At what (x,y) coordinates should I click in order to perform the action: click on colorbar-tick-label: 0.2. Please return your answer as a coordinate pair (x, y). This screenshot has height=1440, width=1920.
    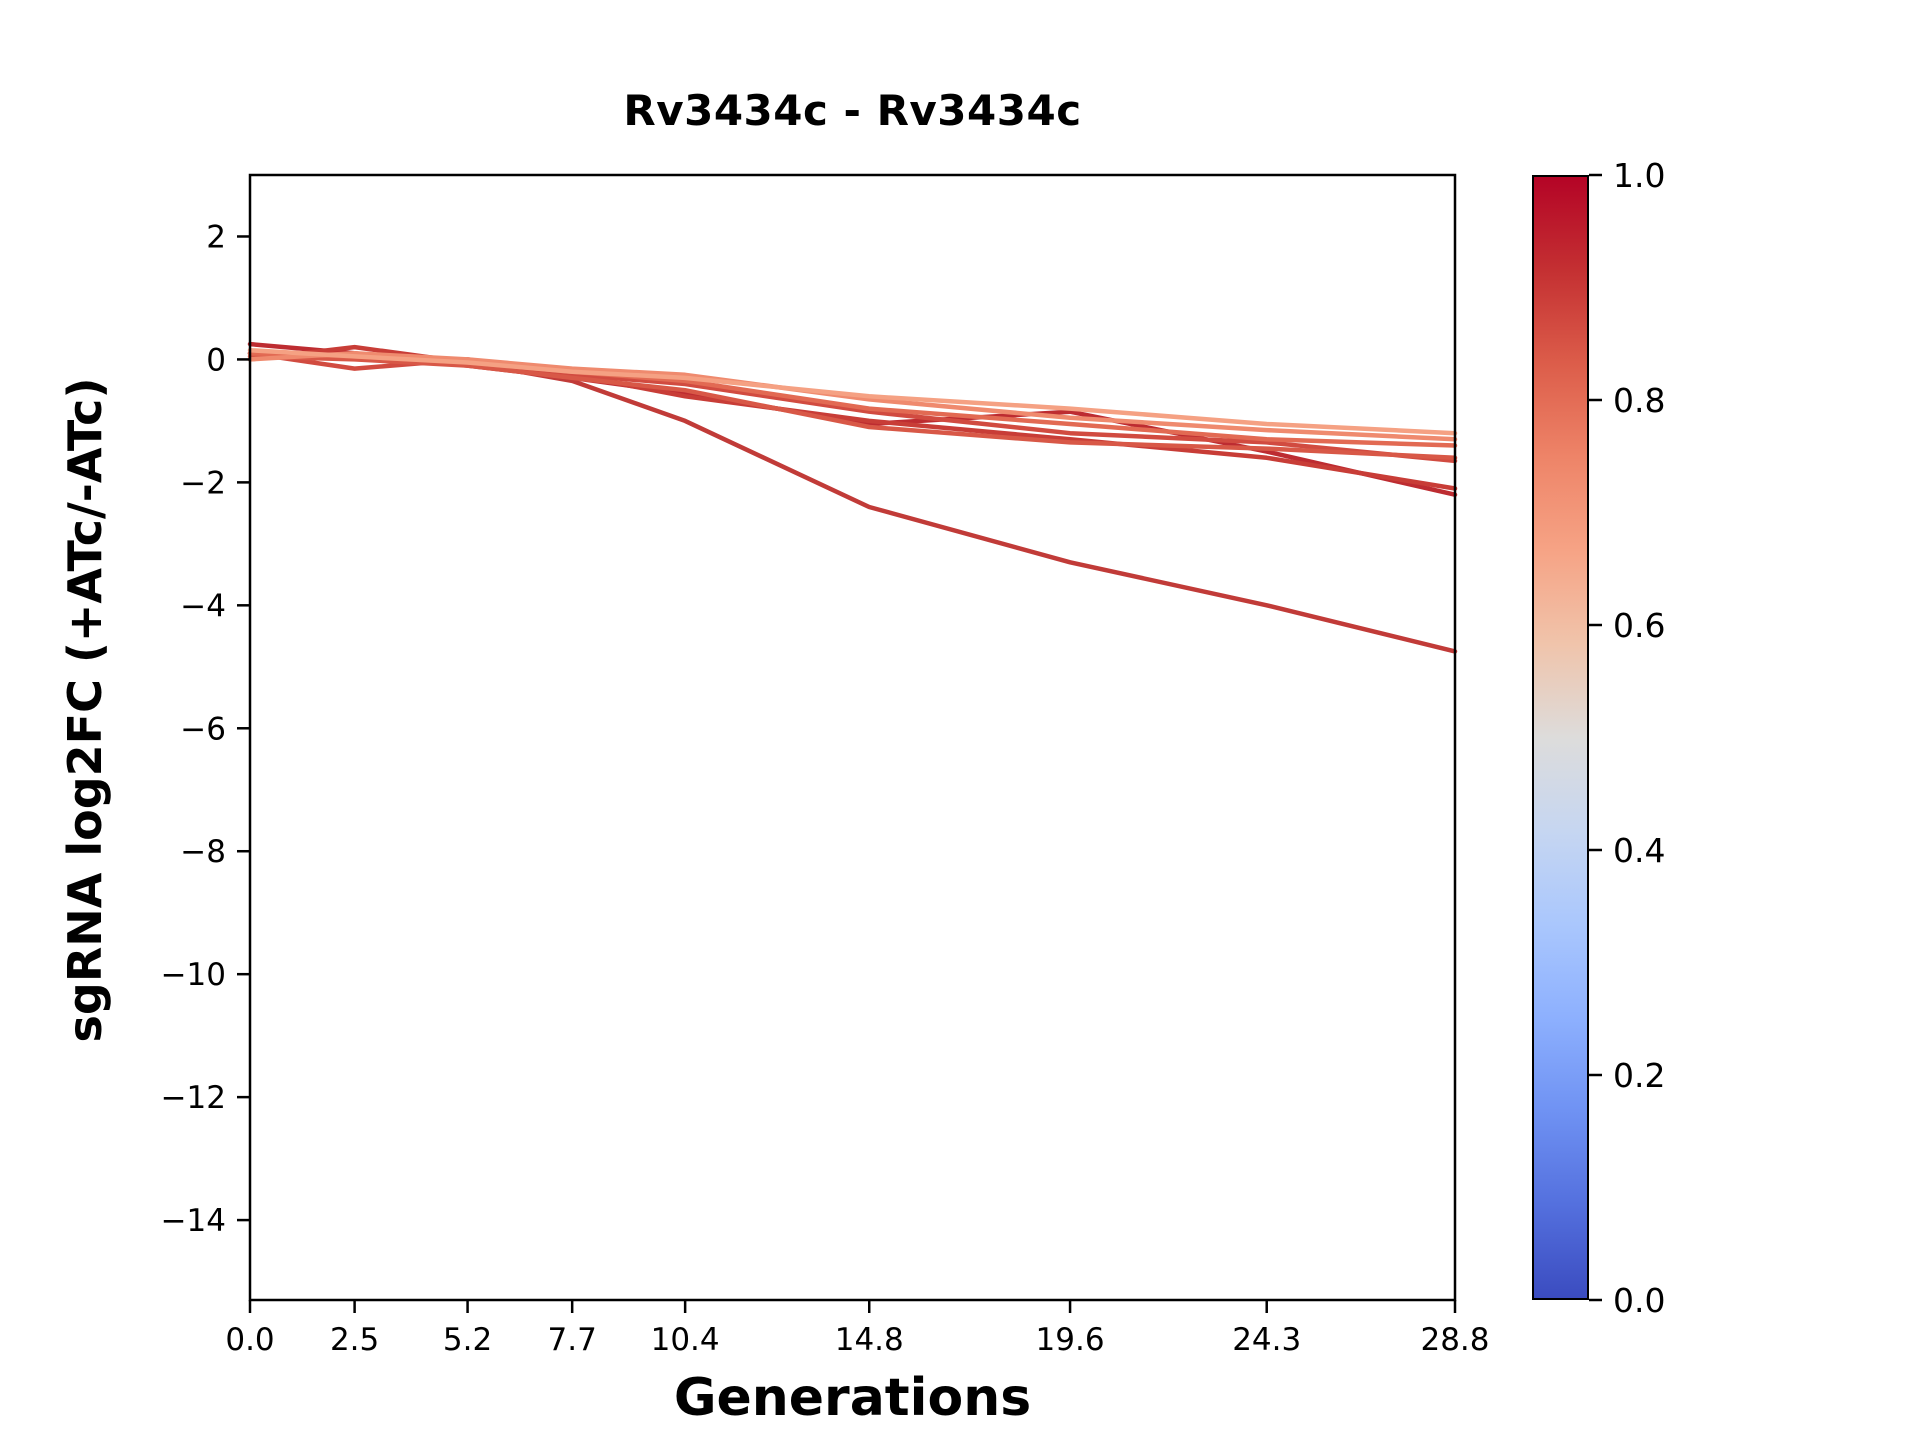
    Looking at the image, I should click on (1639, 1075).